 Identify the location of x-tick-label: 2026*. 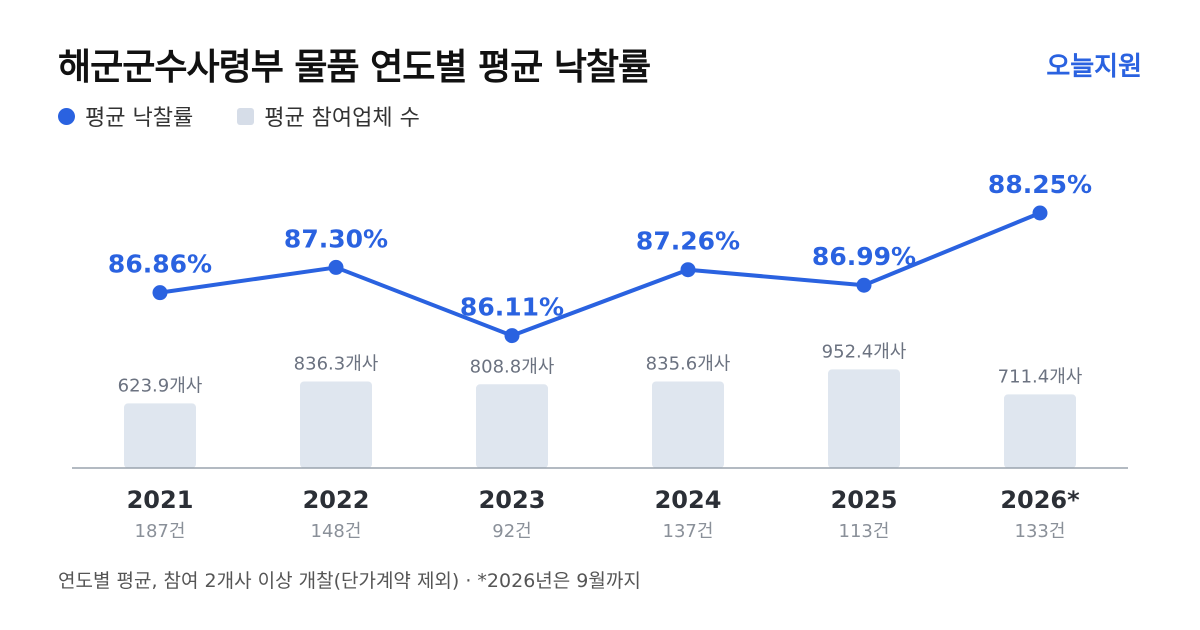
(1040, 500).